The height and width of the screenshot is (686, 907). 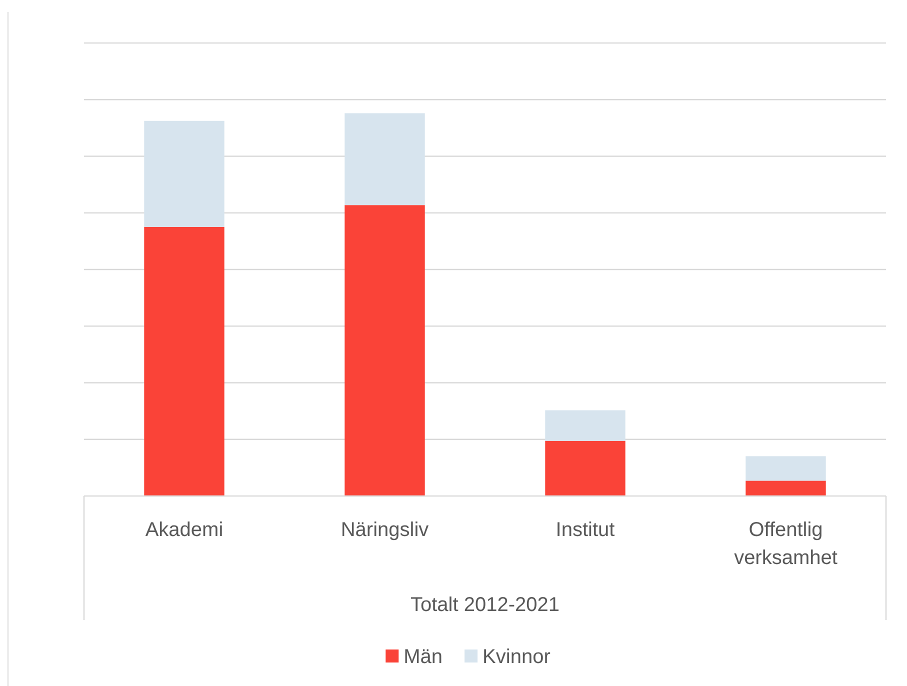 I want to click on x-tick-label: Institut, so click(x=586, y=530).